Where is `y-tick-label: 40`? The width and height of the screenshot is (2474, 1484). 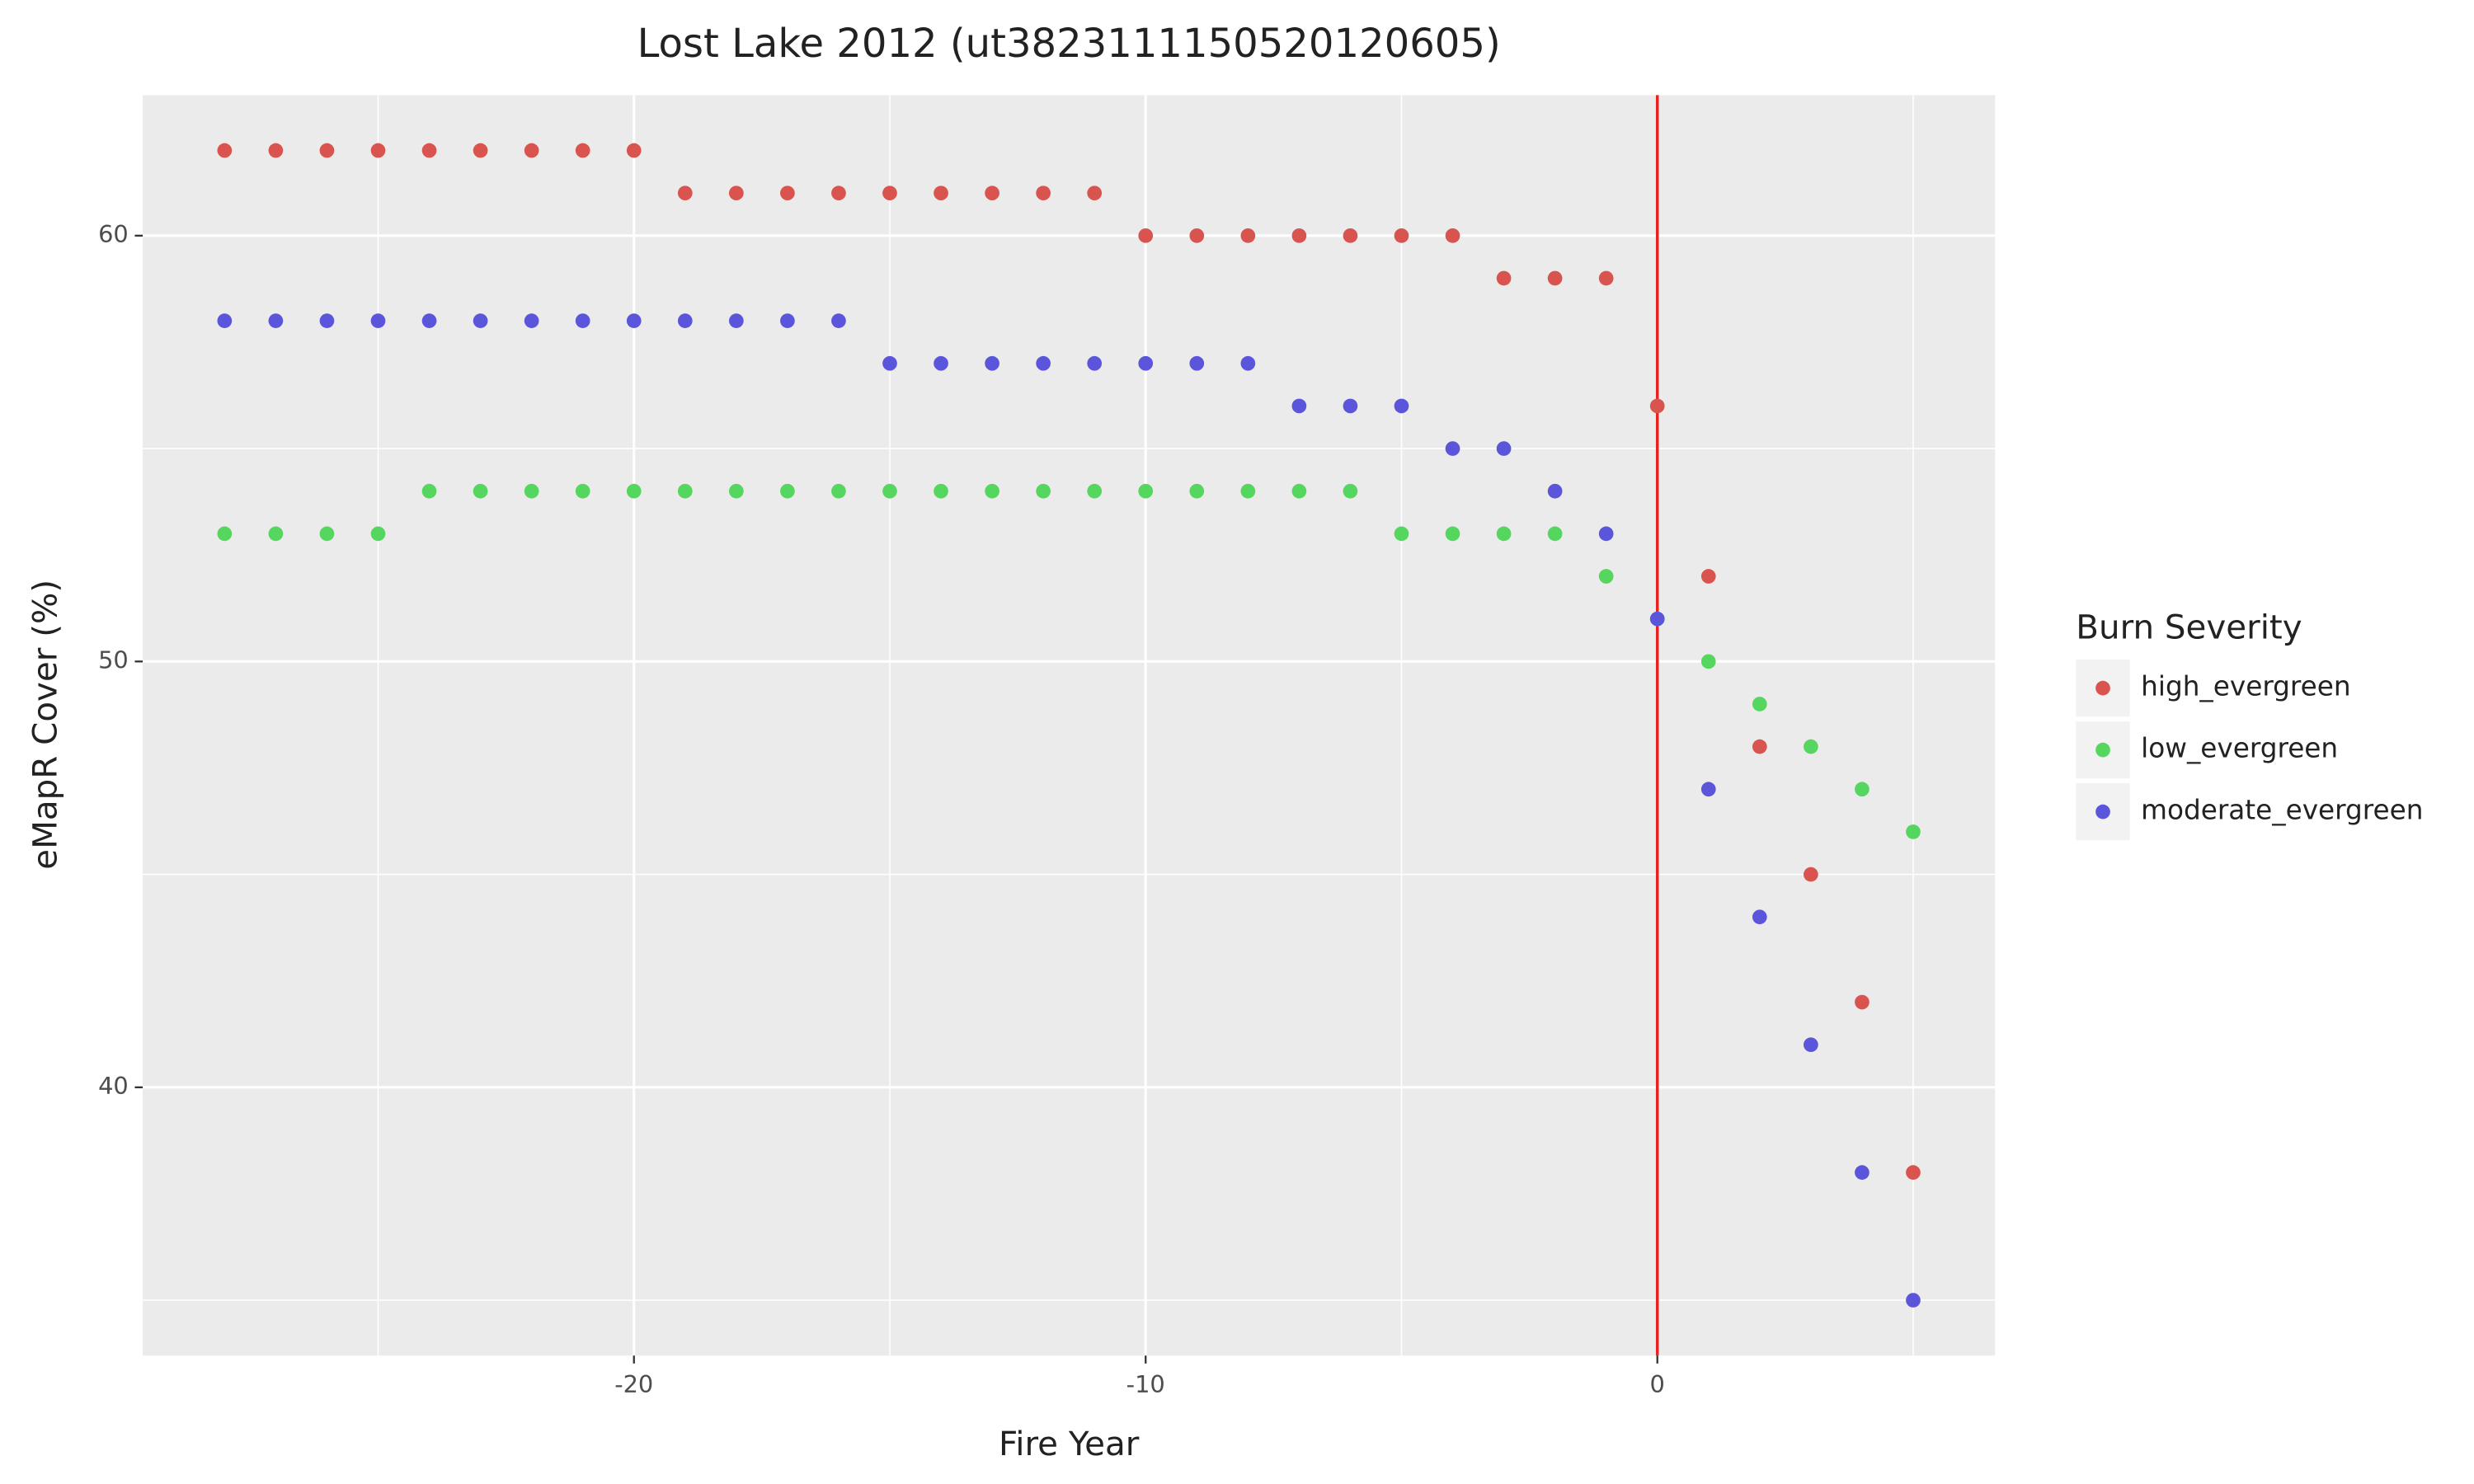
y-tick-label: 40 is located at coordinates (113, 1086).